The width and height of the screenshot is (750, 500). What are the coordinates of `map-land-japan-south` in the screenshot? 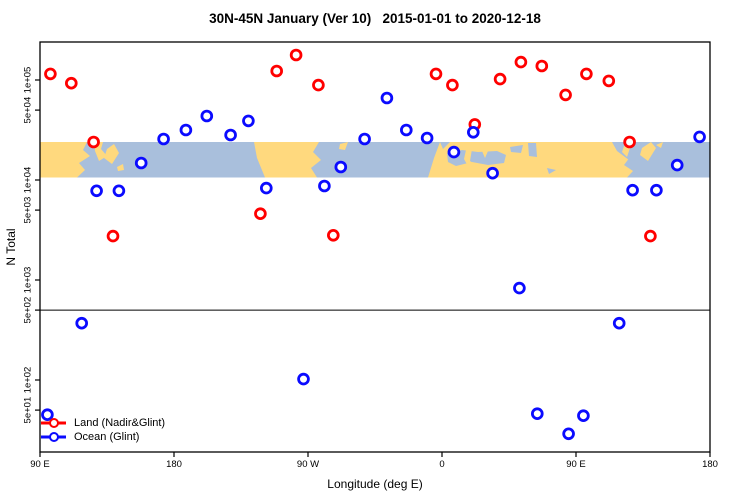 It's located at (120, 167).